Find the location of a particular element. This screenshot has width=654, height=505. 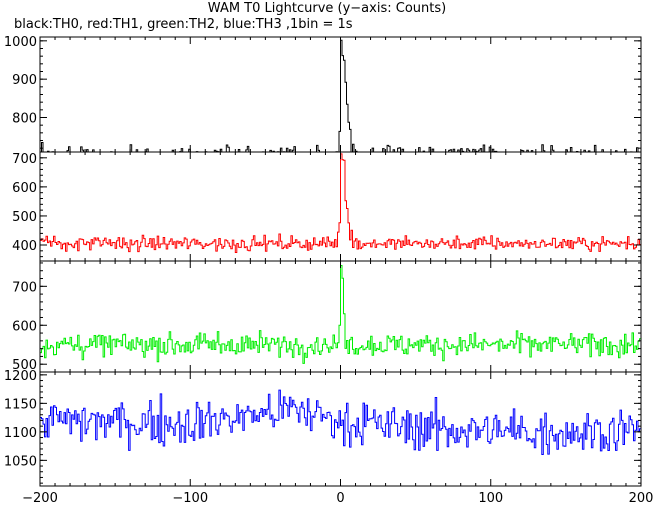

y-tick-label: 1200 is located at coordinates (20, 376).